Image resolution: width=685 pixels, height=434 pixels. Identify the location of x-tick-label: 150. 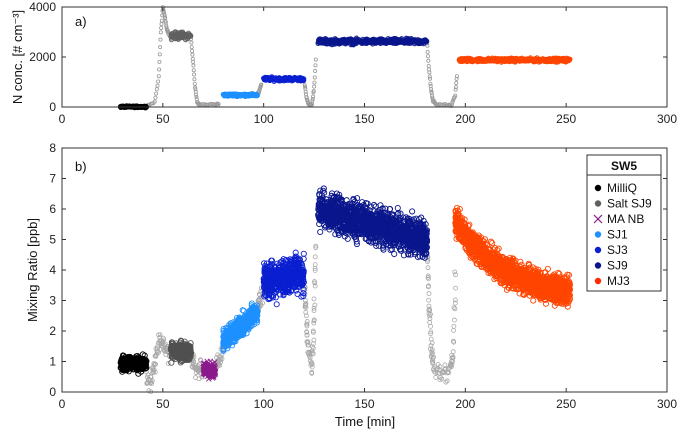
(364, 119).